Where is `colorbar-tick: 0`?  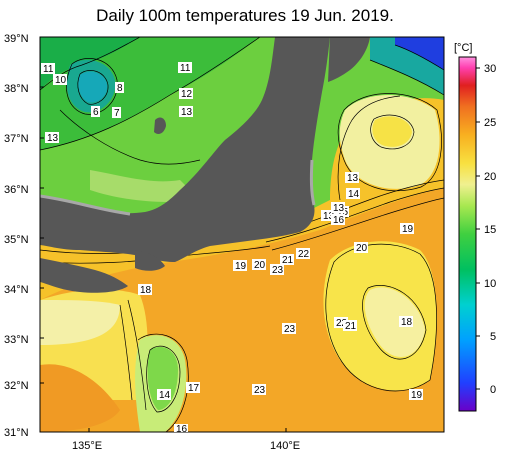
colorbar-tick: 0 is located at coordinates (493, 390).